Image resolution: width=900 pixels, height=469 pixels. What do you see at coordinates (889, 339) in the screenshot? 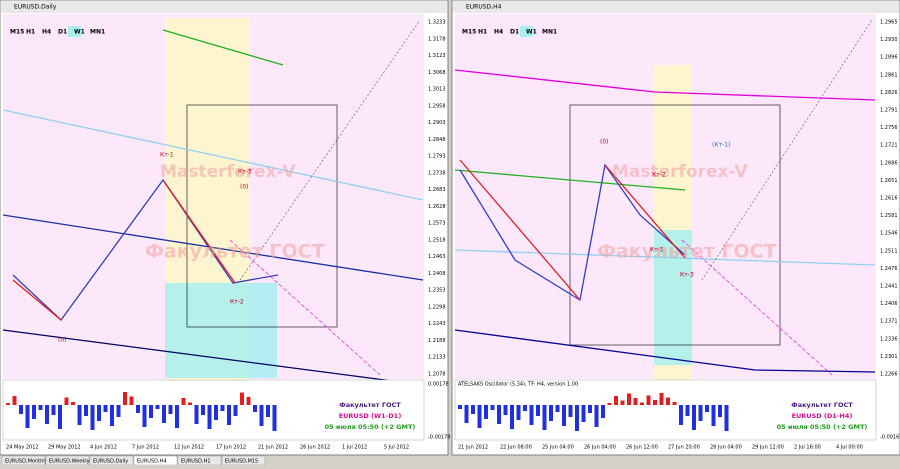
I see `price-label: 1.2336` at bounding box center [889, 339].